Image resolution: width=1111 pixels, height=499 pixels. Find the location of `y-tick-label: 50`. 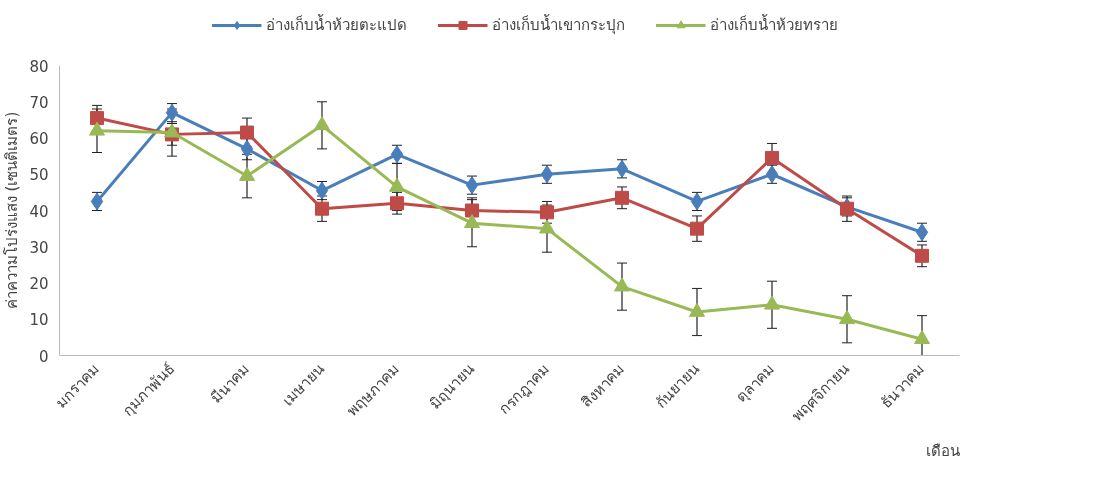

y-tick-label: 50 is located at coordinates (39, 175).